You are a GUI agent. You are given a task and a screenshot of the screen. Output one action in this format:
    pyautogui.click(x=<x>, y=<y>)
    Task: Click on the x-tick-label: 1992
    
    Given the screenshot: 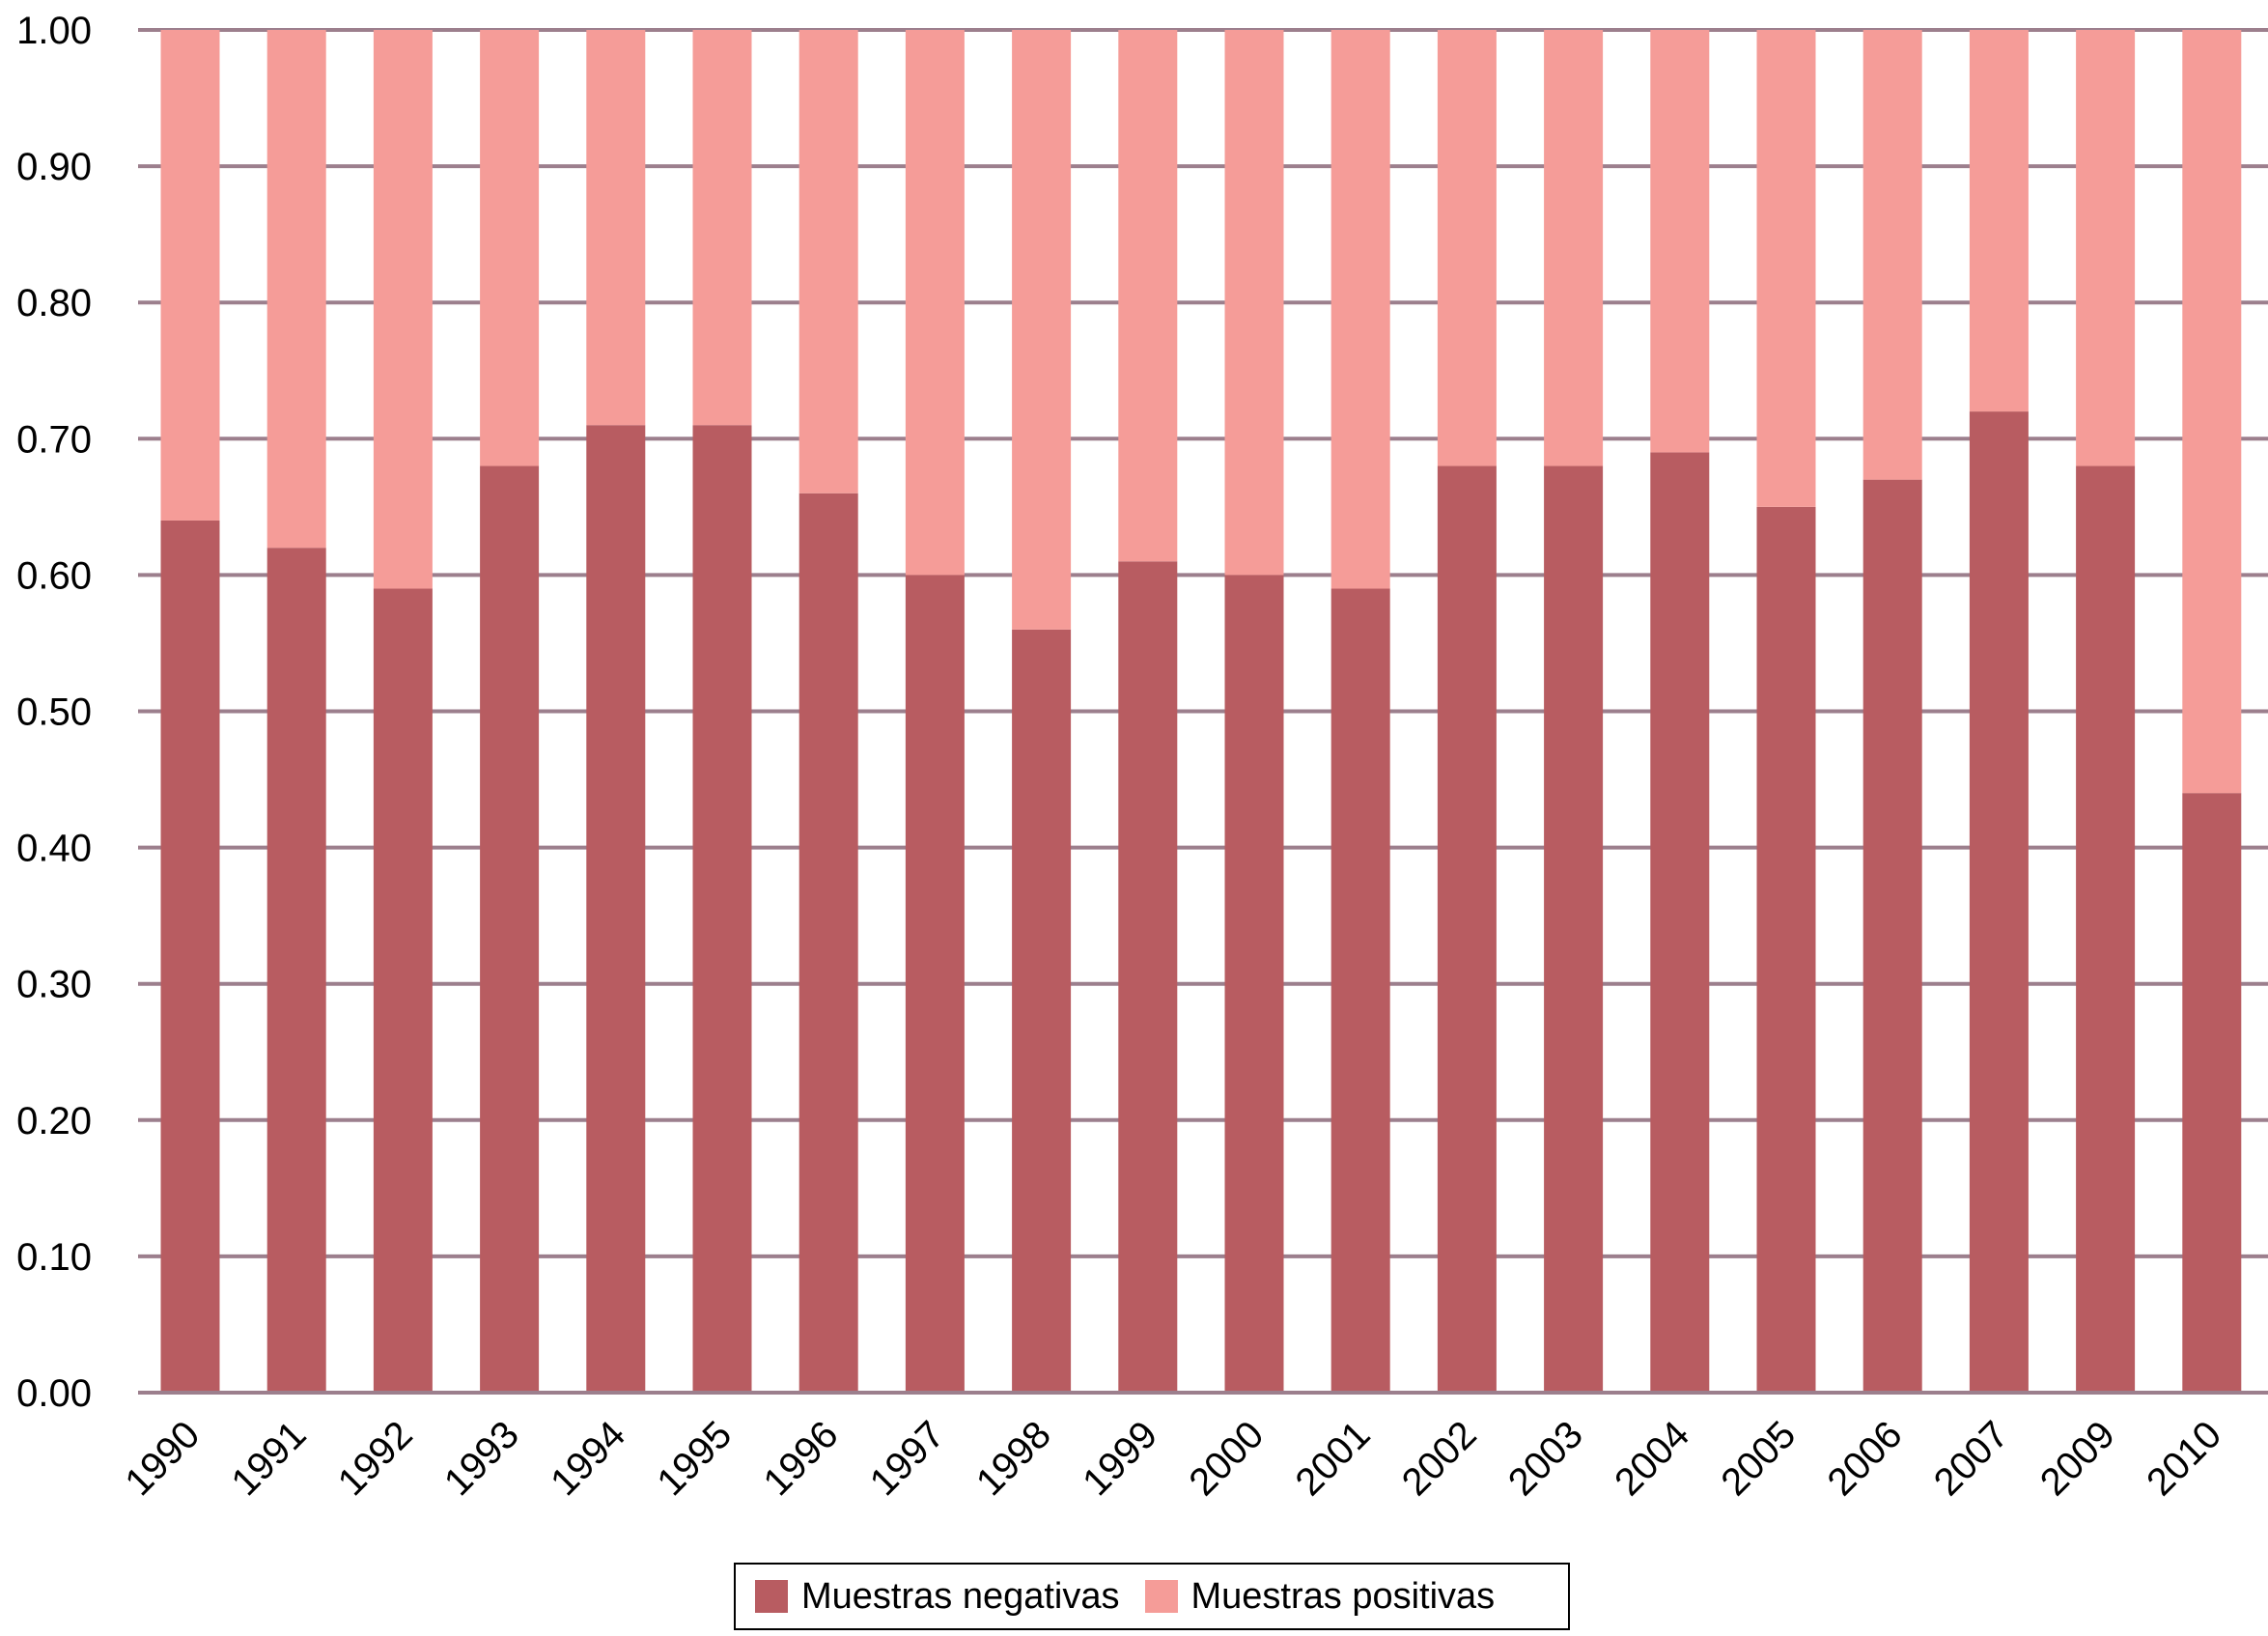 What is the action you would take?
    pyautogui.click(x=376, y=1458)
    